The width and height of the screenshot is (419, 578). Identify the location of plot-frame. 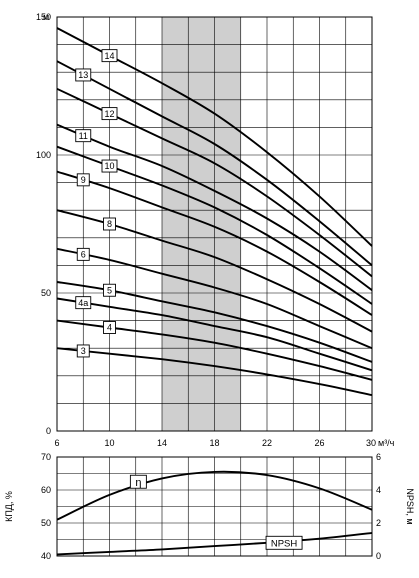
(214, 506).